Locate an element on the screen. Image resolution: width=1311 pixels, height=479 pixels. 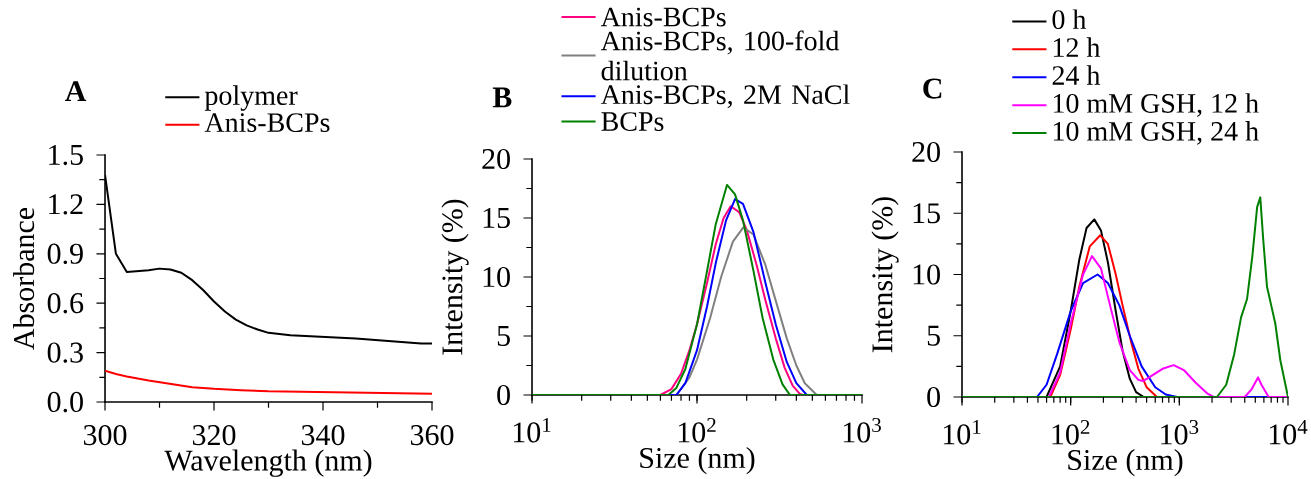
y-tick-label: 1.5 is located at coordinates (66, 155).